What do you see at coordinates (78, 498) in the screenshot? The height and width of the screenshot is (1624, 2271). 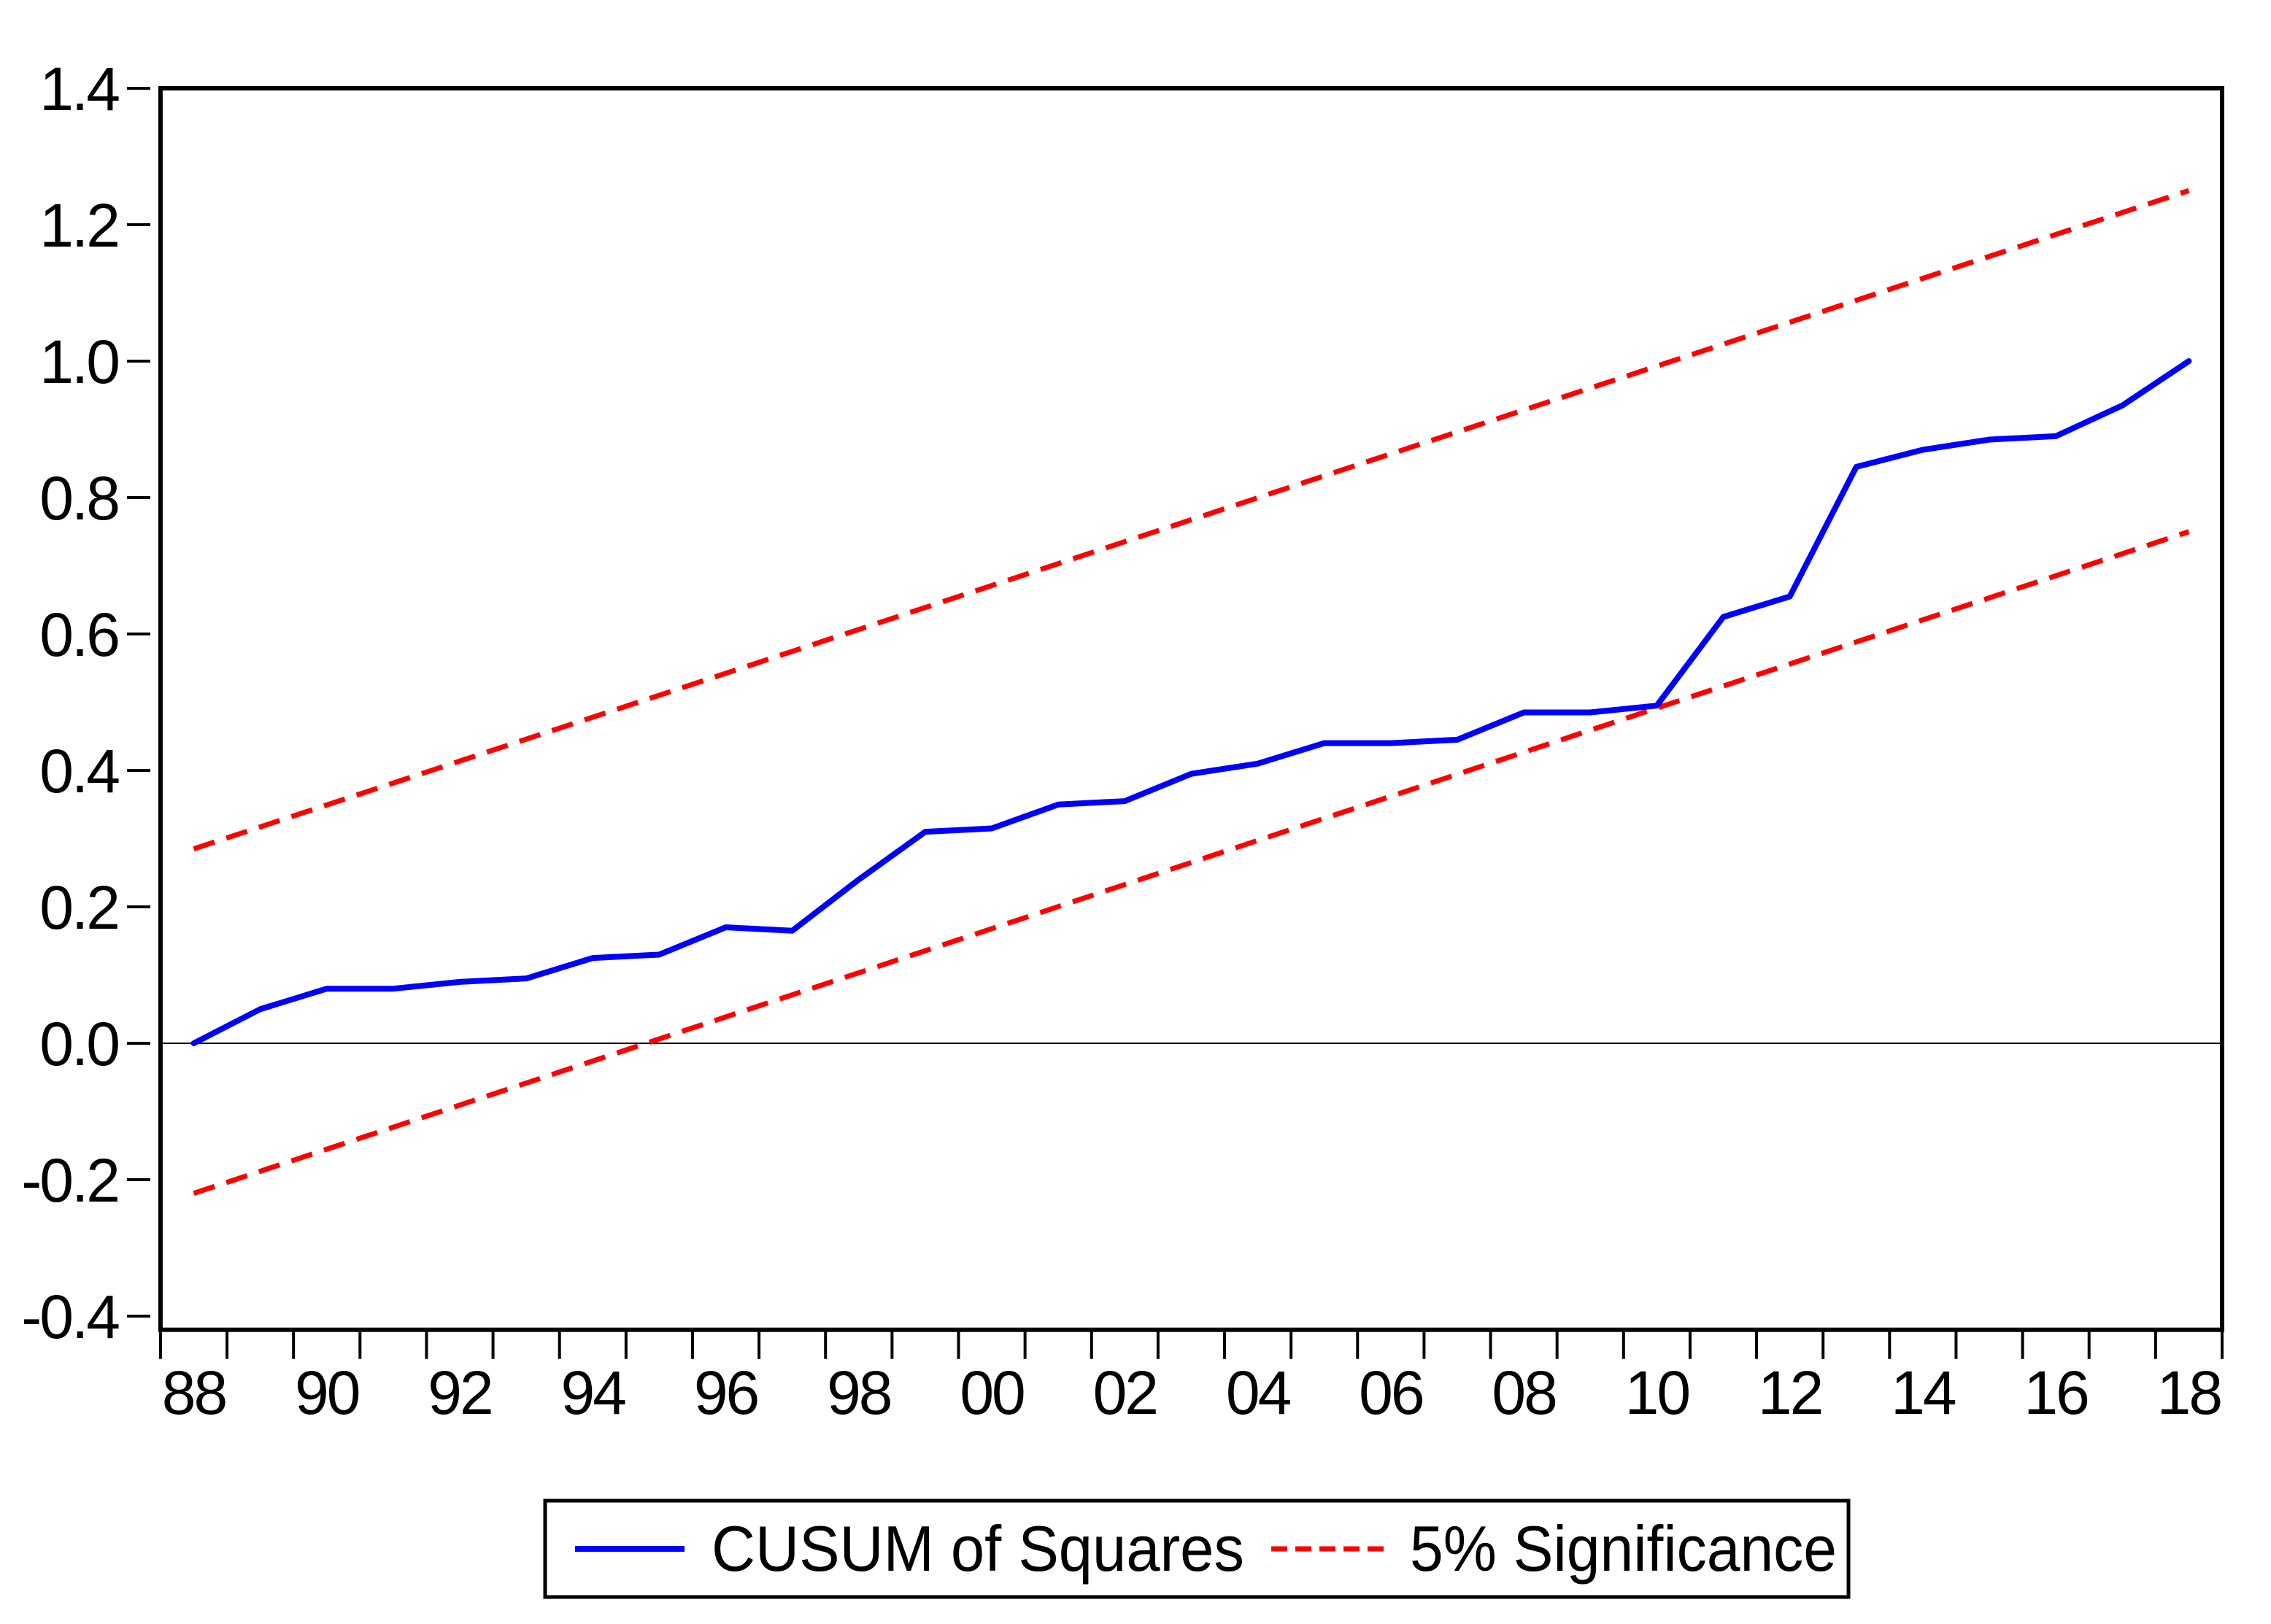 I see `y-axis-tick-label: 0.8` at bounding box center [78, 498].